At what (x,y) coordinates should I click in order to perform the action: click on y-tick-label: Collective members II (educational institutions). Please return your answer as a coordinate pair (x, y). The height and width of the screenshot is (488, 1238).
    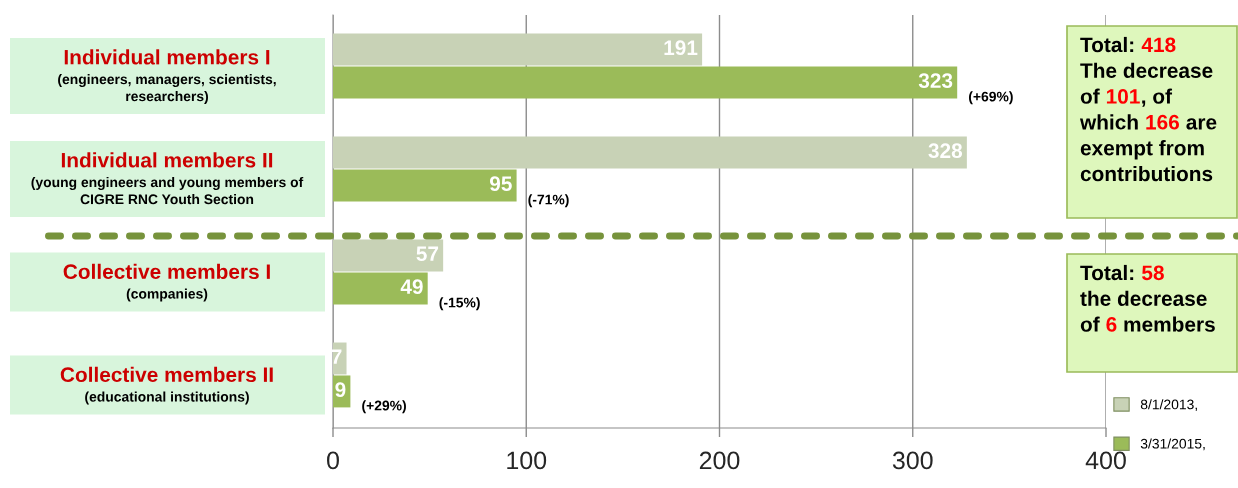
    Looking at the image, I should click on (166, 385).